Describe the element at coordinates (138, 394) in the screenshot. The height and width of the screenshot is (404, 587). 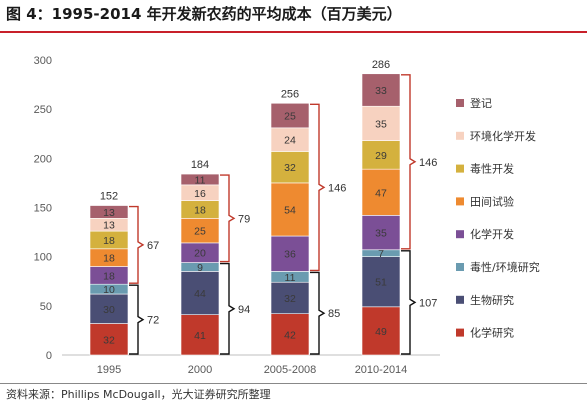
I see `source-note: 资料来源：Phillips McDougall，光大证券研究所整理` at that location.